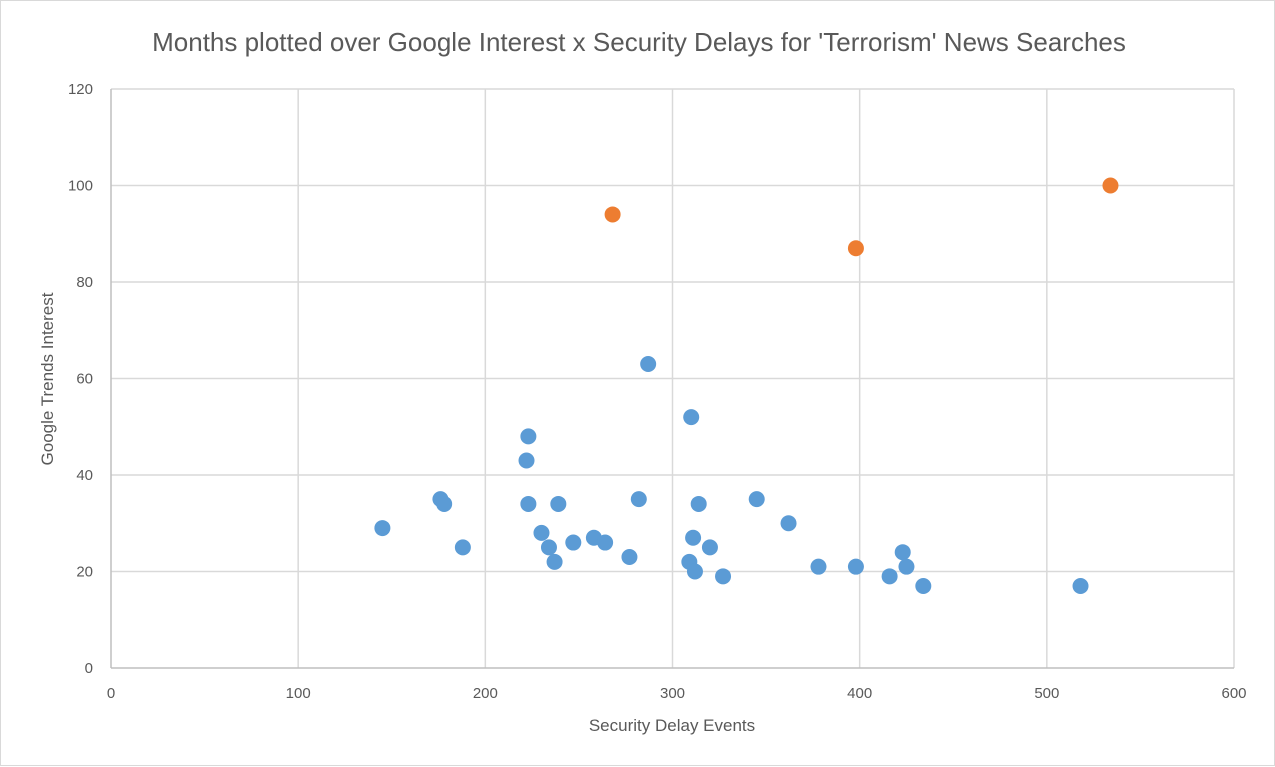  I want to click on y-tick-label: 120, so click(80, 89).